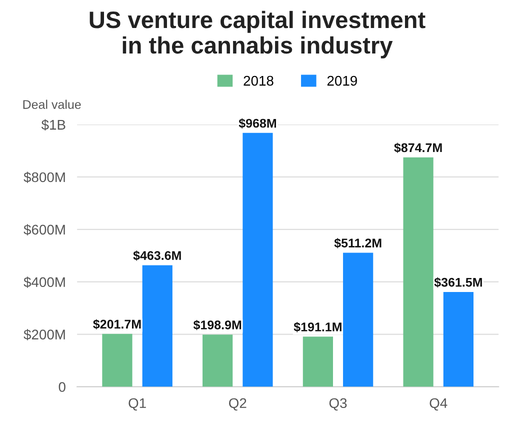 The width and height of the screenshot is (514, 437). I want to click on x-tick-label: Q1, so click(137, 404).